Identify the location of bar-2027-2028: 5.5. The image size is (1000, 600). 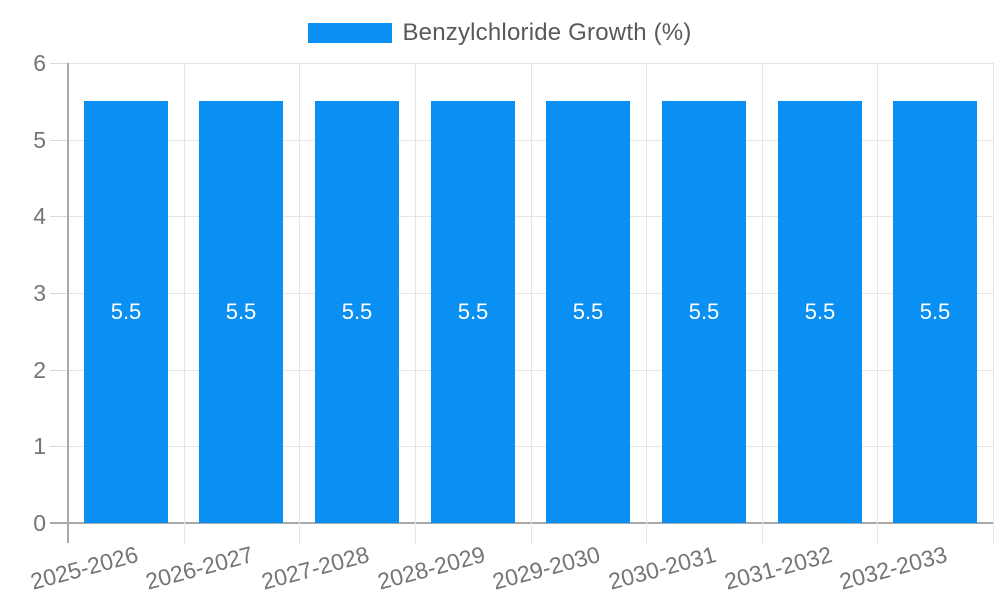
(357, 312).